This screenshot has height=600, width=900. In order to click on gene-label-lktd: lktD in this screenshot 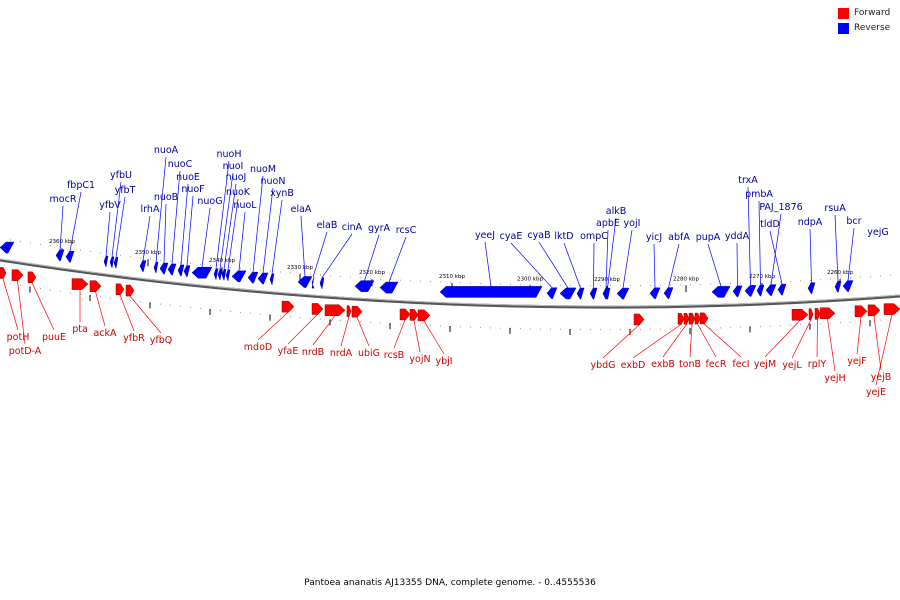, I will do `click(563, 236)`.